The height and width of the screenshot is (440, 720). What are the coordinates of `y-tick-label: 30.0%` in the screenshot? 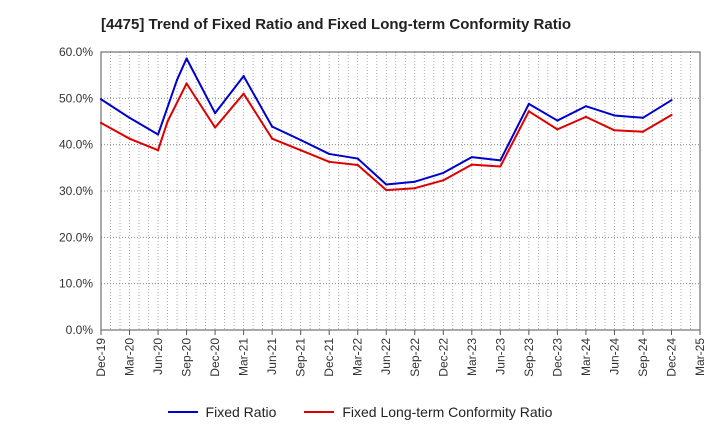 It's located at (76, 191).